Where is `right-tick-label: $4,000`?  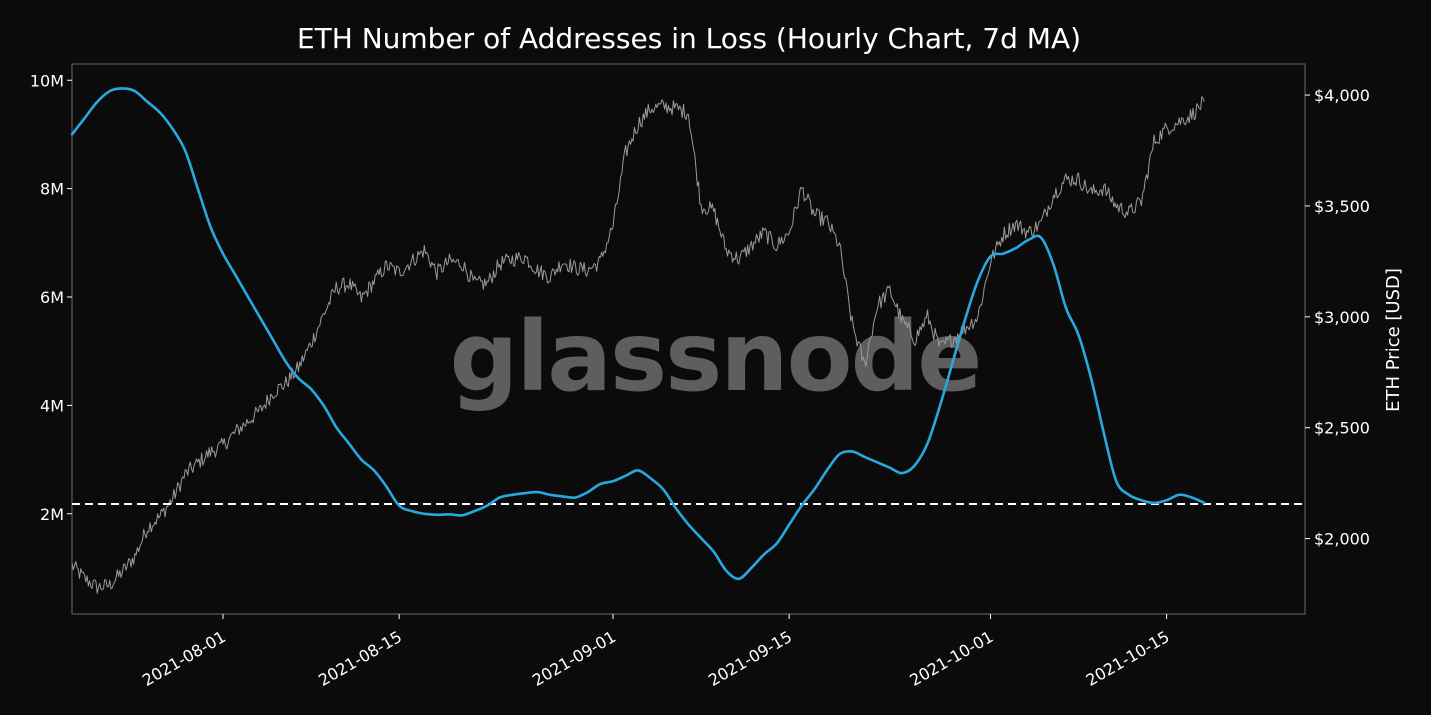
right-tick-label: $4,000 is located at coordinates (1342, 95).